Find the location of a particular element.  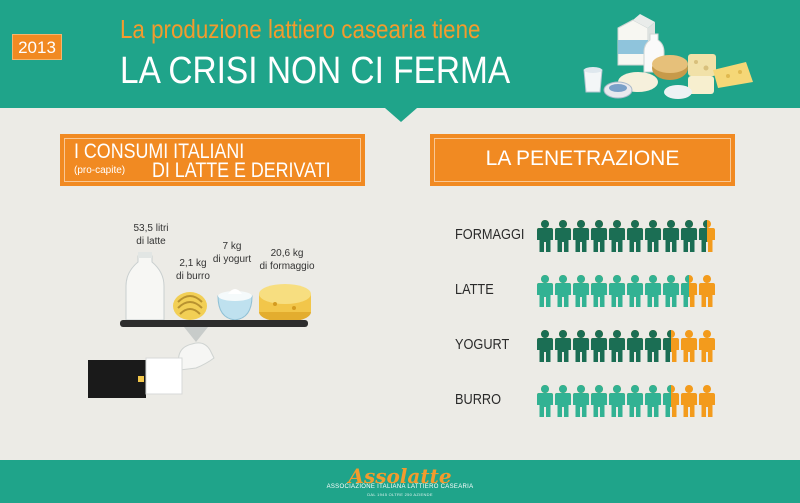

cheese-quantity-value: 20,6 kg is located at coordinates (287, 253).